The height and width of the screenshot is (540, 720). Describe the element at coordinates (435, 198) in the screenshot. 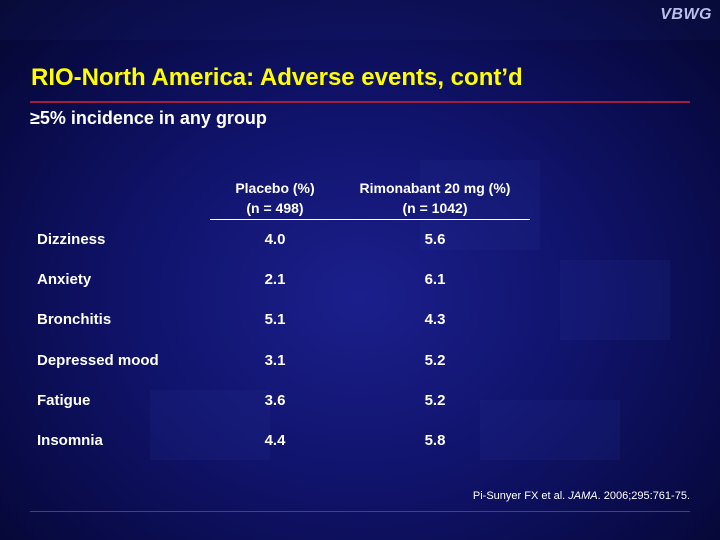

I see `column-header-rimonabant: Rimonabant 20 mg (%) (n = 1042)` at that location.